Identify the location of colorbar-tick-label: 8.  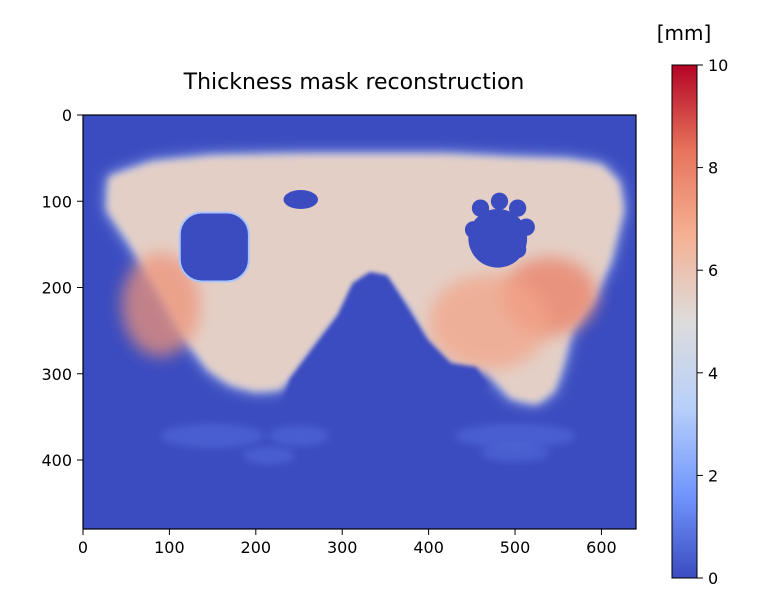
(713, 168).